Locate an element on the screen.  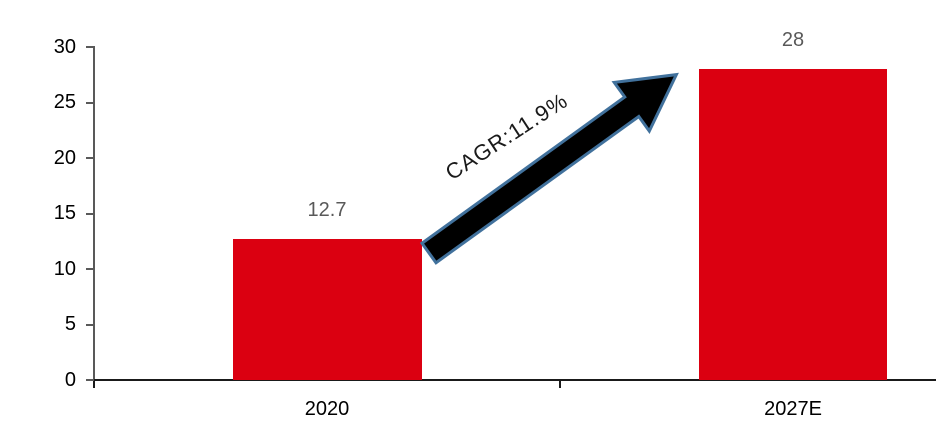
y-axis-label: 15 is located at coordinates (64, 213).